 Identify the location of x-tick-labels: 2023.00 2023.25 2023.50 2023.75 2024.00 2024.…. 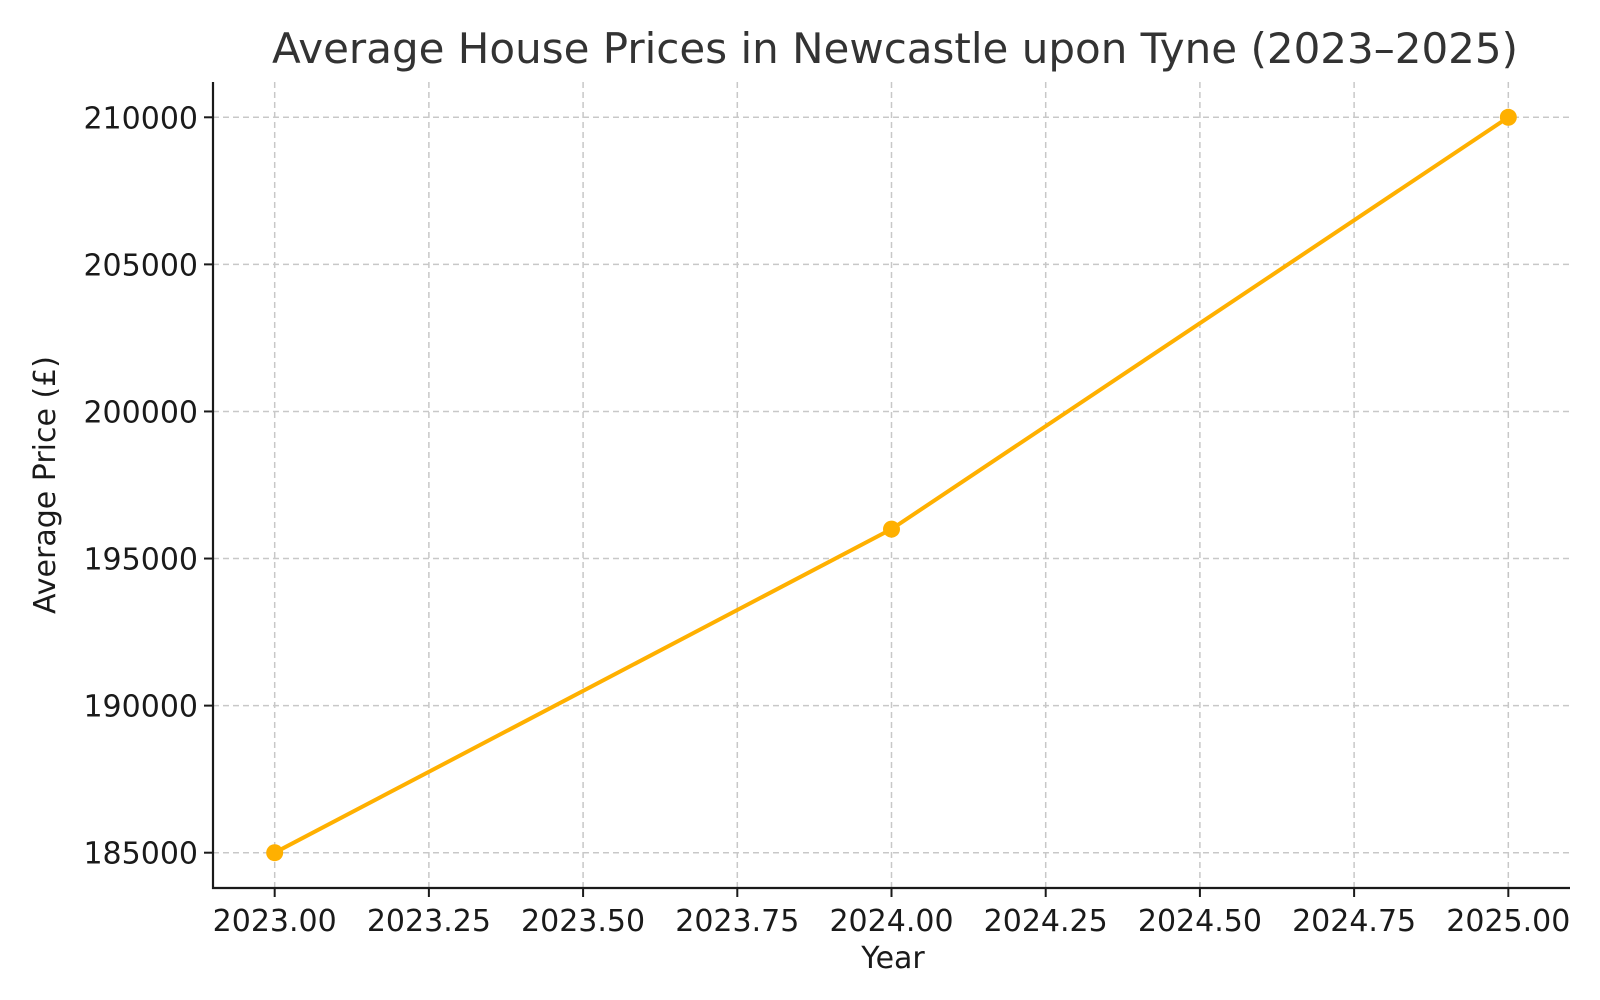
(892, 921).